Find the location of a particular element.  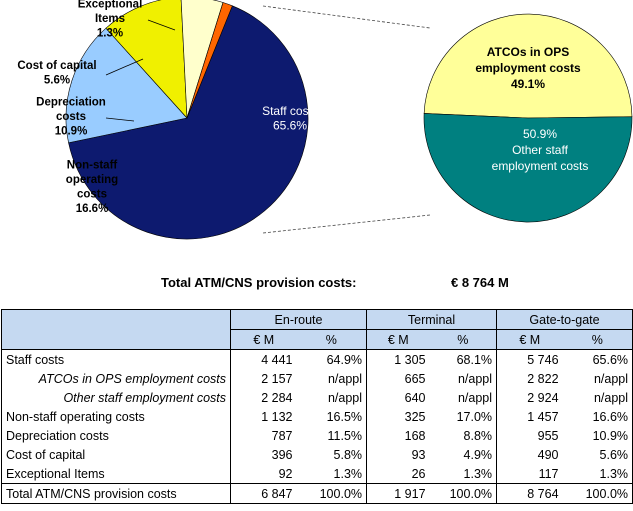

label-atcos-in-ops-employment-costs: ATCOs in OPS employment costs 49.1% is located at coordinates (528, 68).